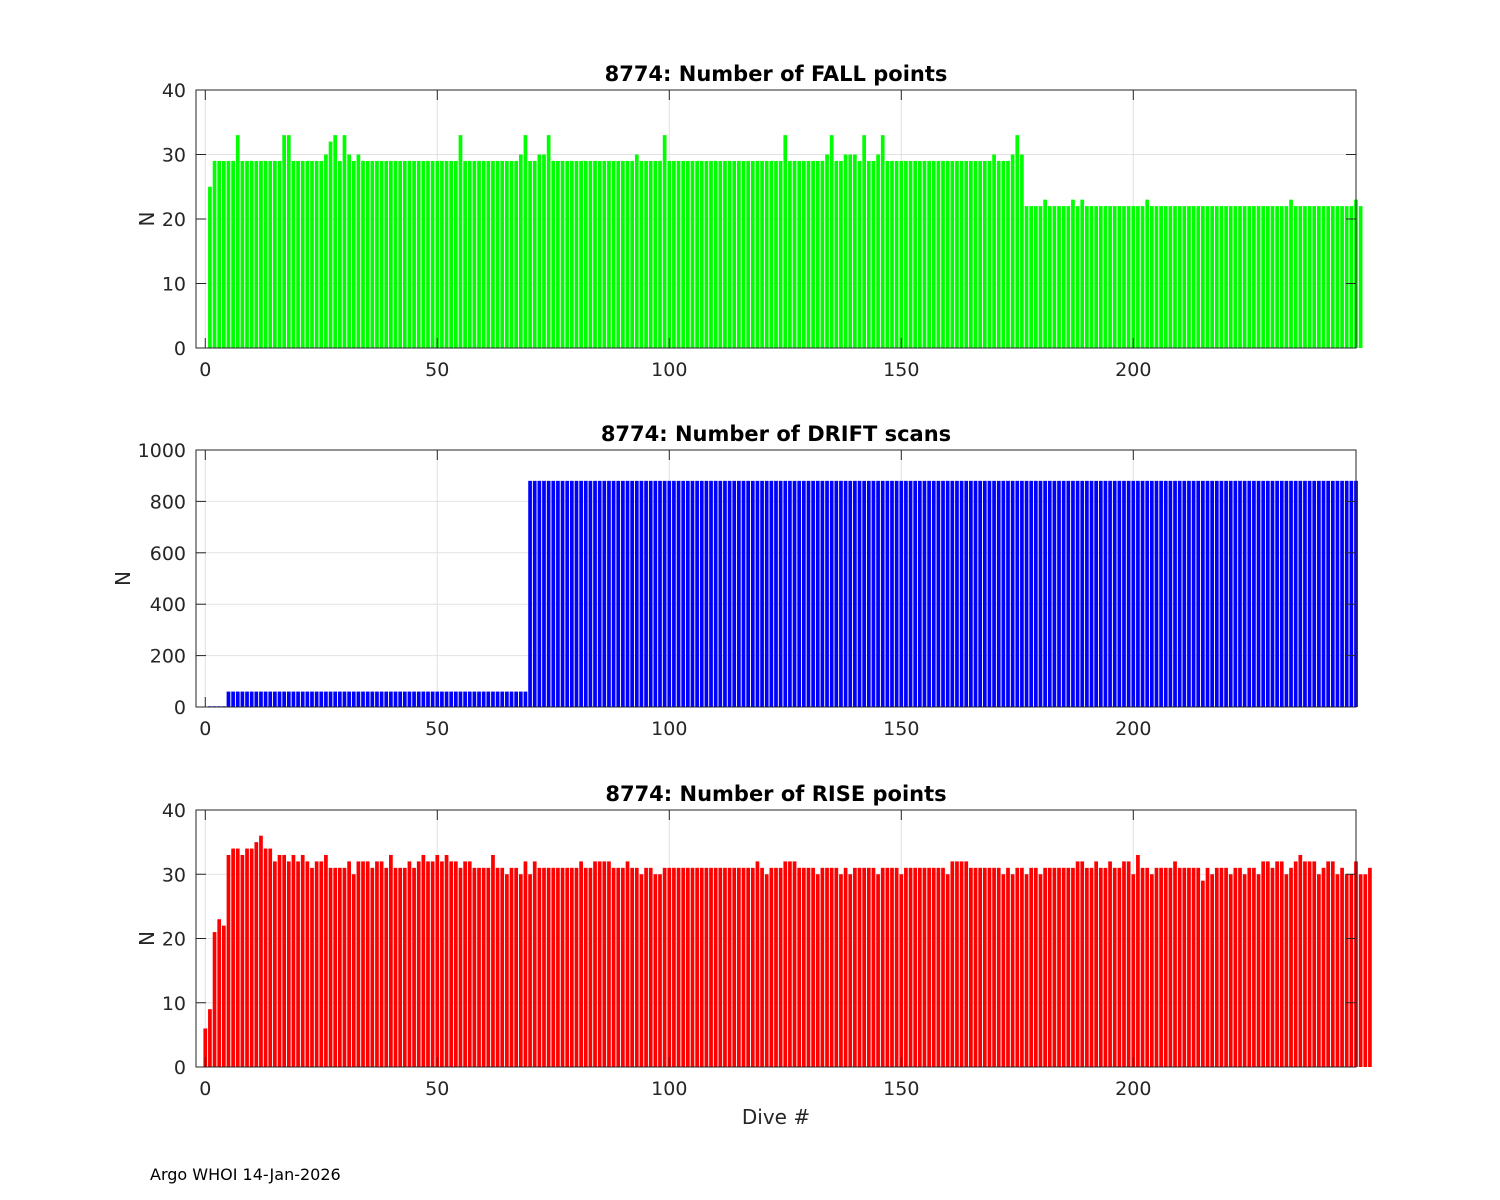  What do you see at coordinates (174, 285) in the screenshot?
I see `y-tick-label: 10` at bounding box center [174, 285].